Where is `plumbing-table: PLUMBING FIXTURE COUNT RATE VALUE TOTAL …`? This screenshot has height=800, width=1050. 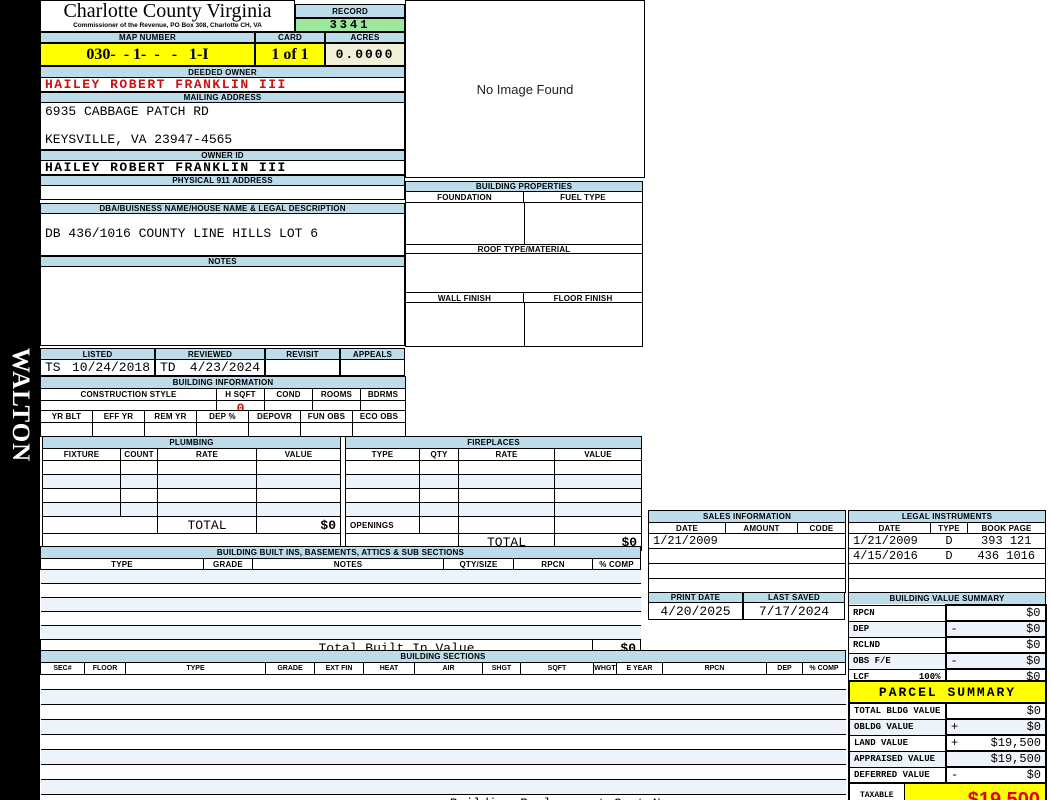 plumbing-table: PLUMBING FIXTURE COUNT RATE VALUE TOTAL … is located at coordinates (191, 492).